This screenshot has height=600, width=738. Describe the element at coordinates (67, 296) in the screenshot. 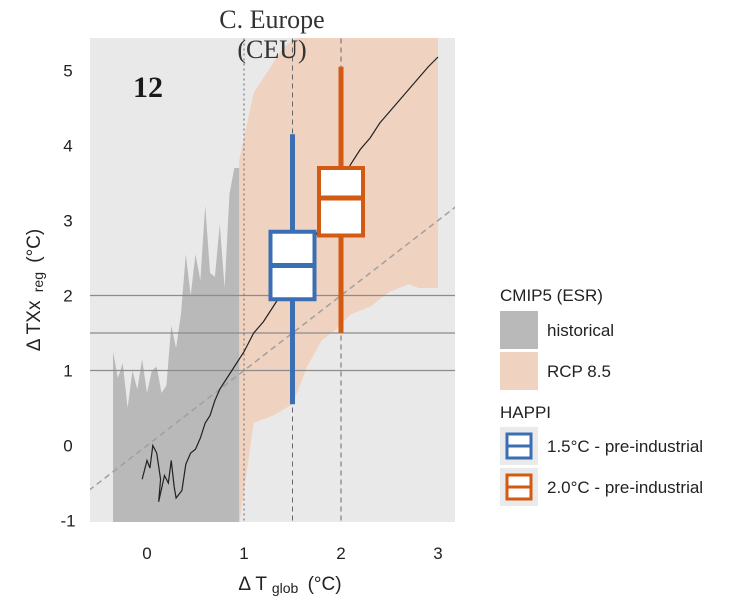

I see `y-tick-label: 2` at that location.